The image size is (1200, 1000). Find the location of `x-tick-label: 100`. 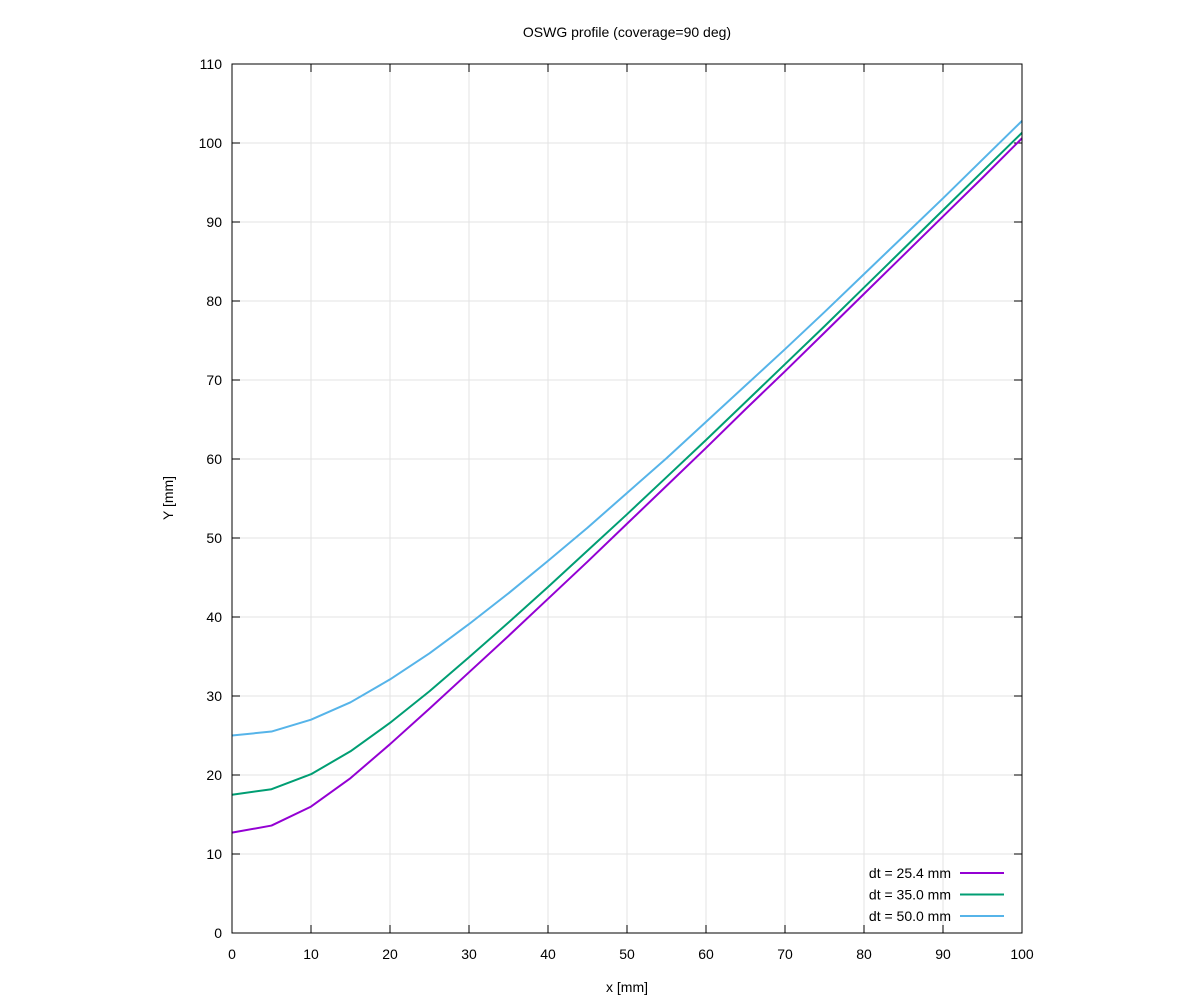

x-tick-label: 100 is located at coordinates (1022, 954).